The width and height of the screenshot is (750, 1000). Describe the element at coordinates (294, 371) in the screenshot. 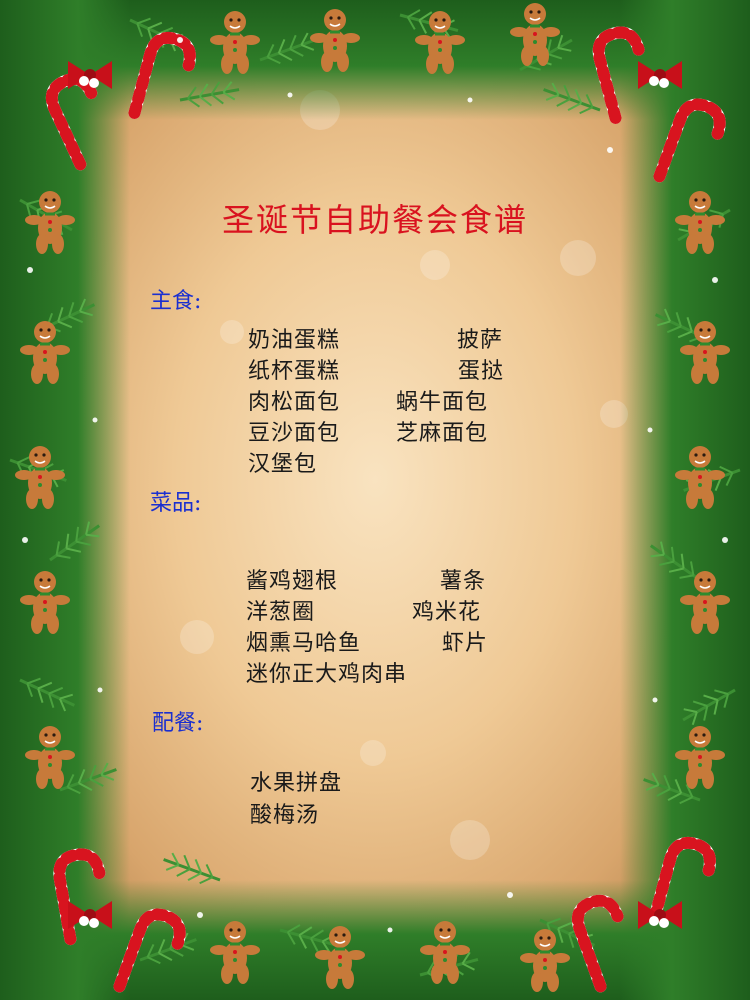

I see `menu-item: 纸杯蛋糕` at that location.